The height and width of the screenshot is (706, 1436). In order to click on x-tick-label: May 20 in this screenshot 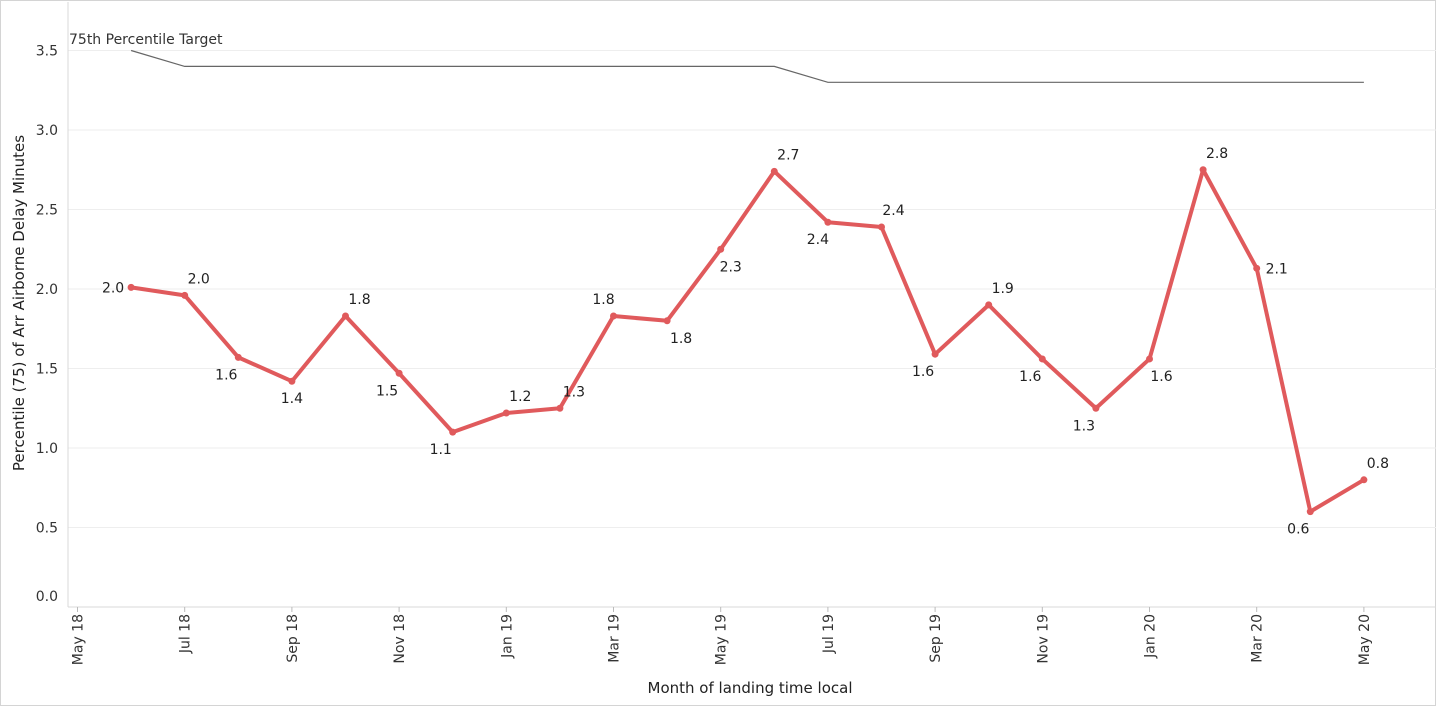, I will do `click(1365, 639)`.